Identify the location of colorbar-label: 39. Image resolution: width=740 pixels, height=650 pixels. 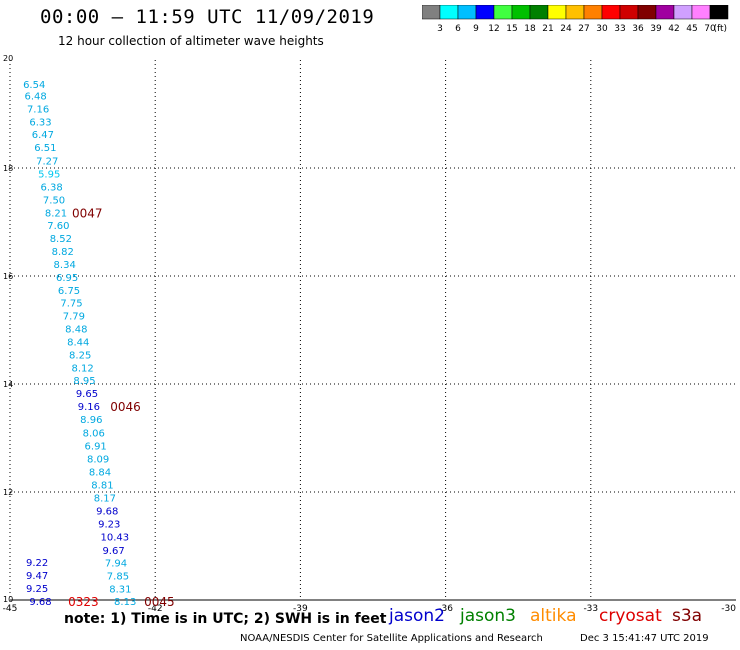
(656, 29).